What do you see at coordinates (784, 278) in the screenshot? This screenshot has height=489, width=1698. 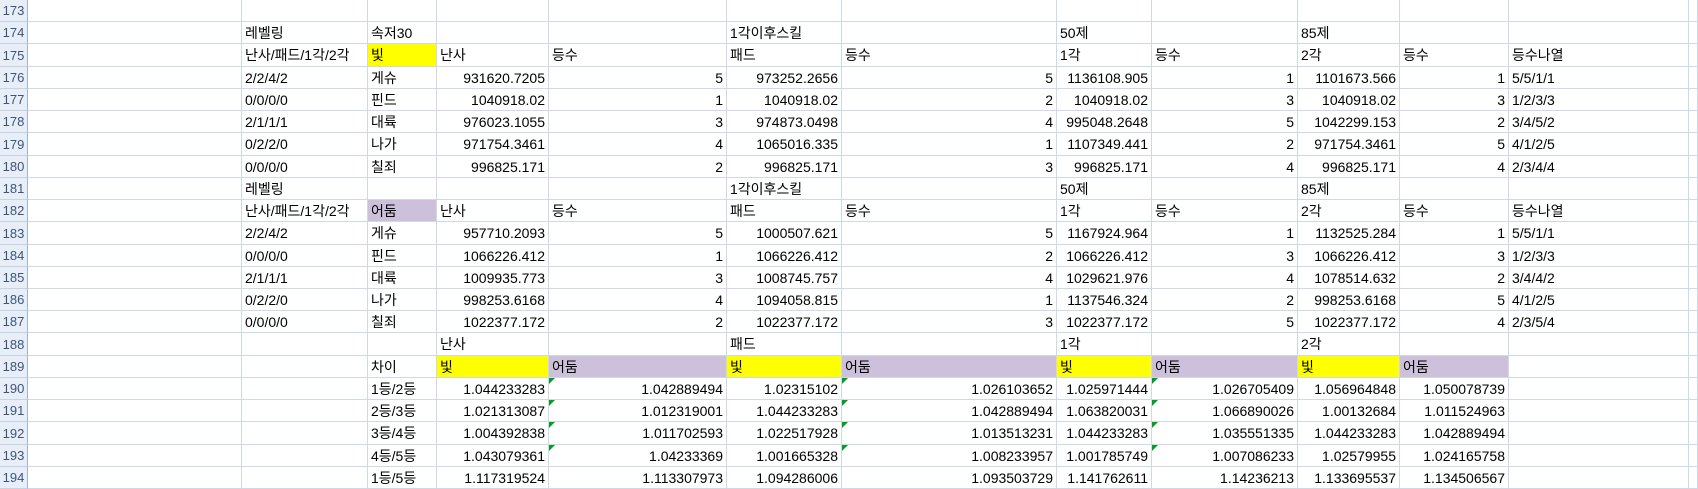 I see `cell: 1008745.757` at bounding box center [784, 278].